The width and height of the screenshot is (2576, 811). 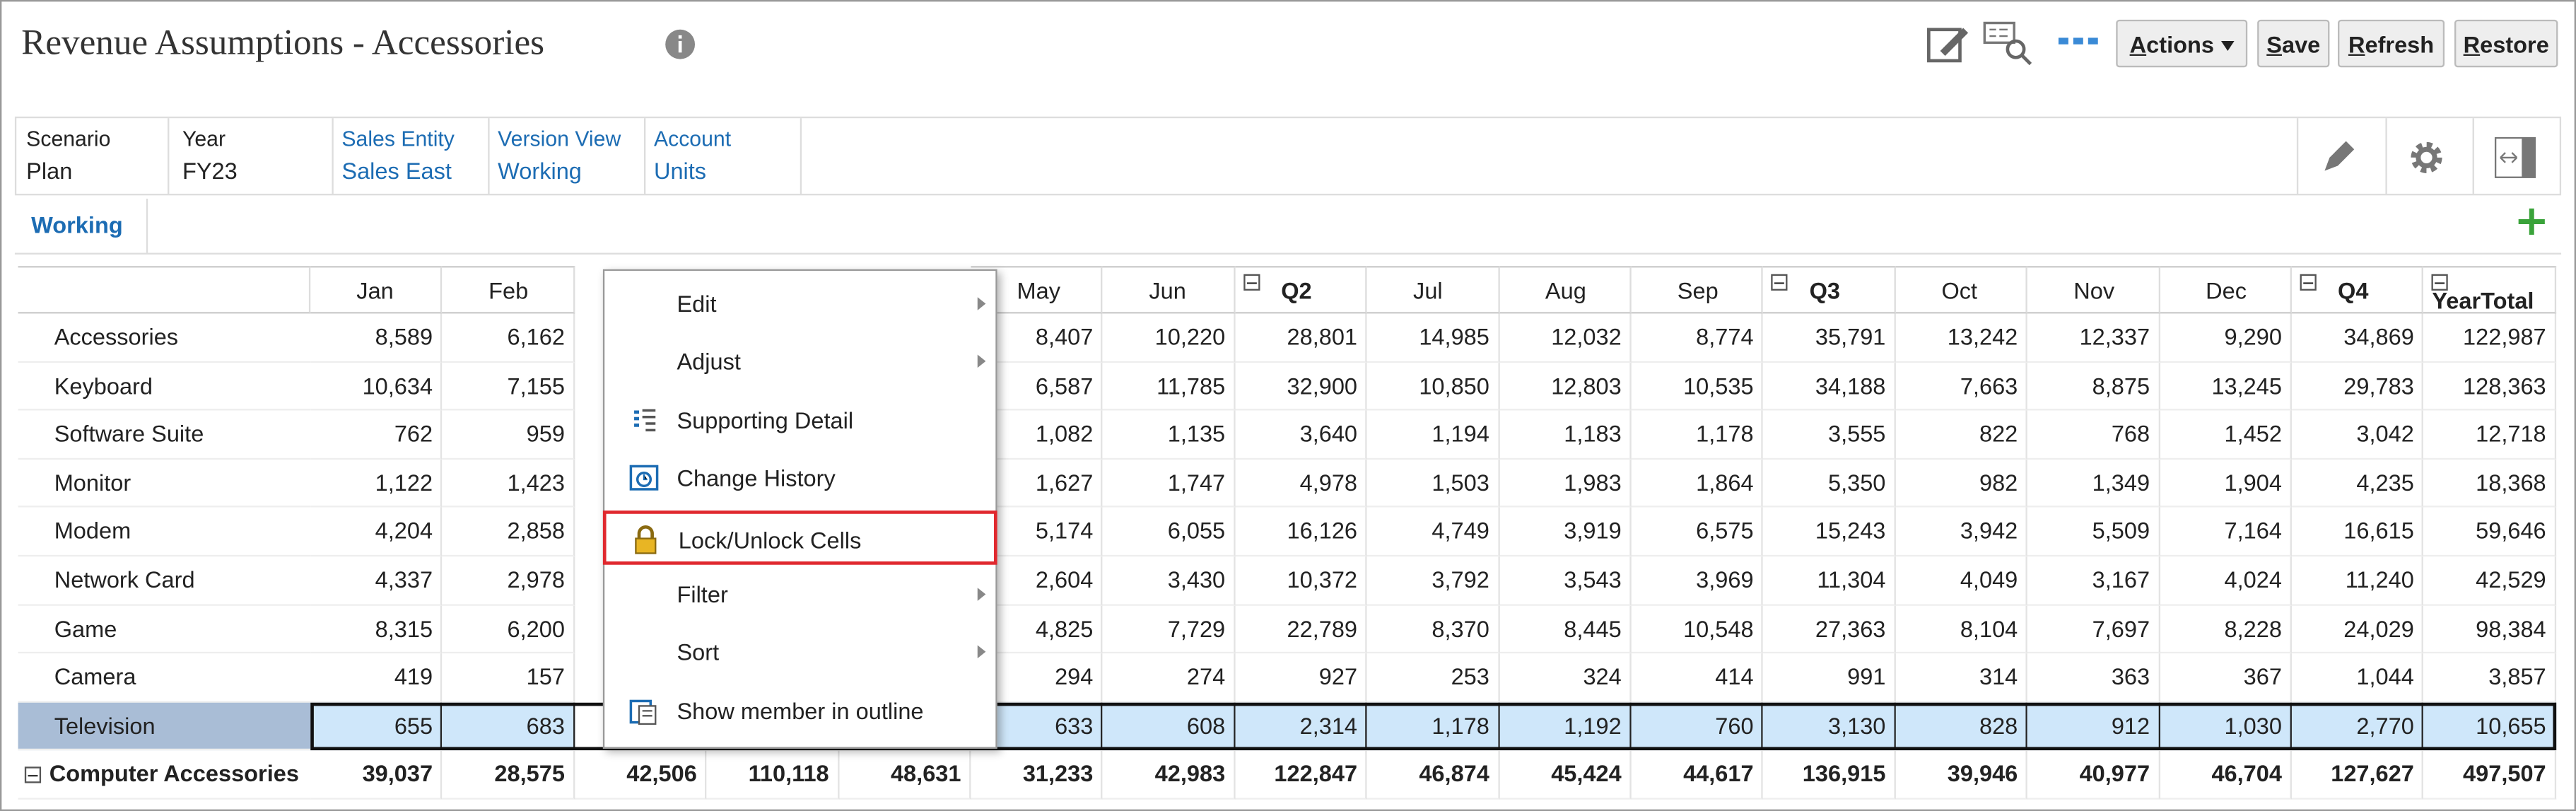 What do you see at coordinates (904, 775) in the screenshot?
I see `data-cell: 48,631` at bounding box center [904, 775].